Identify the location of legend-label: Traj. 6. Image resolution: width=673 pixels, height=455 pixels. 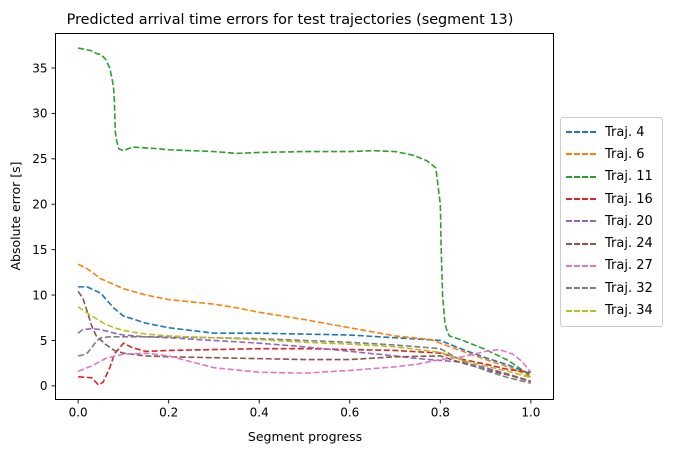
(625, 154).